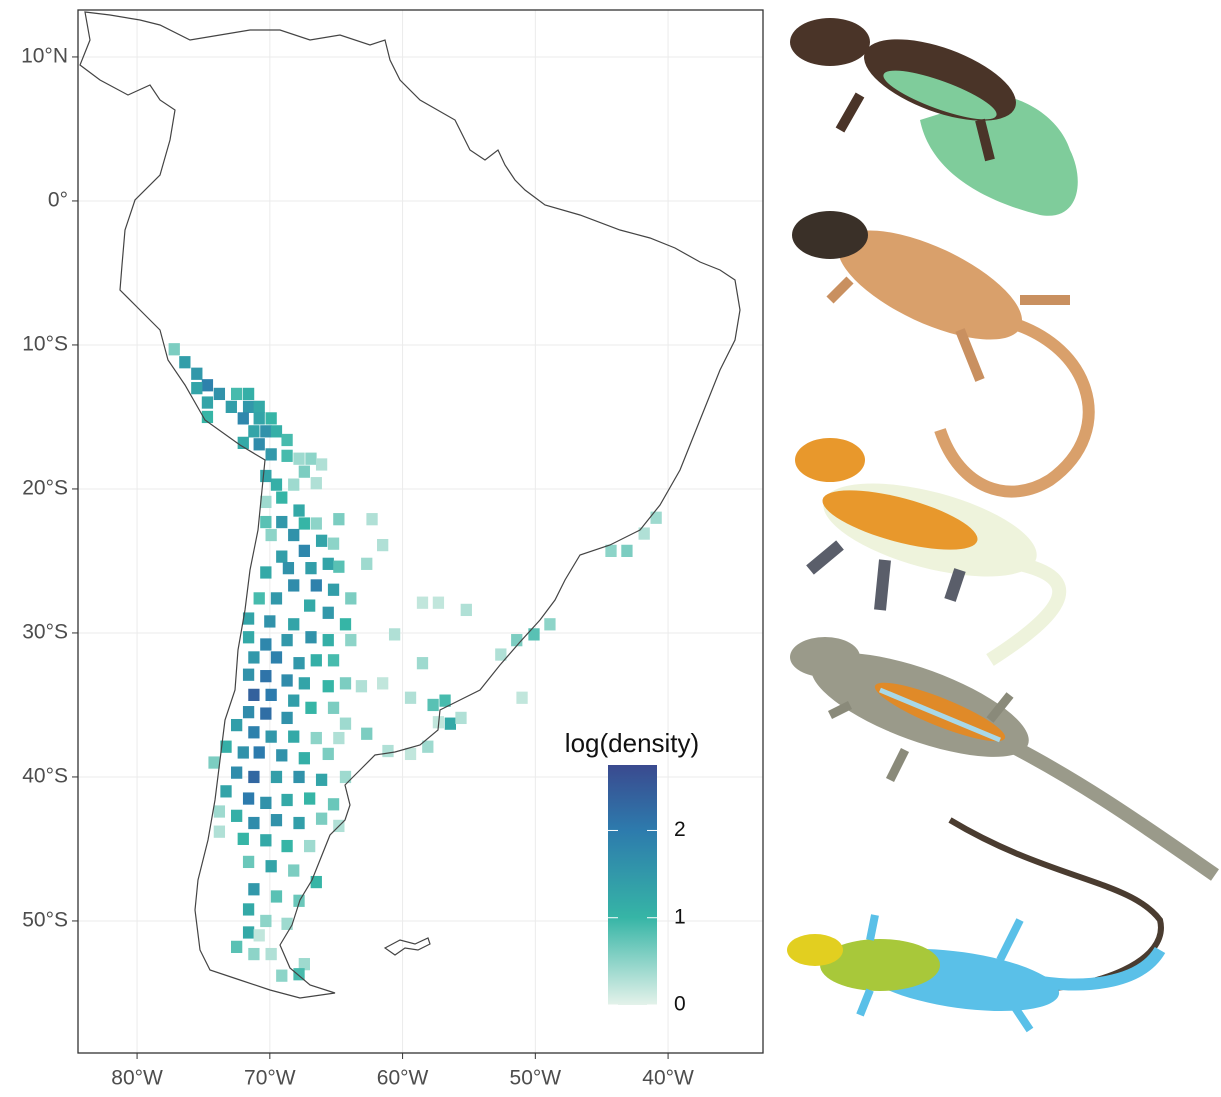  I want to click on x-tick-label: 80°W, so click(137, 1078).